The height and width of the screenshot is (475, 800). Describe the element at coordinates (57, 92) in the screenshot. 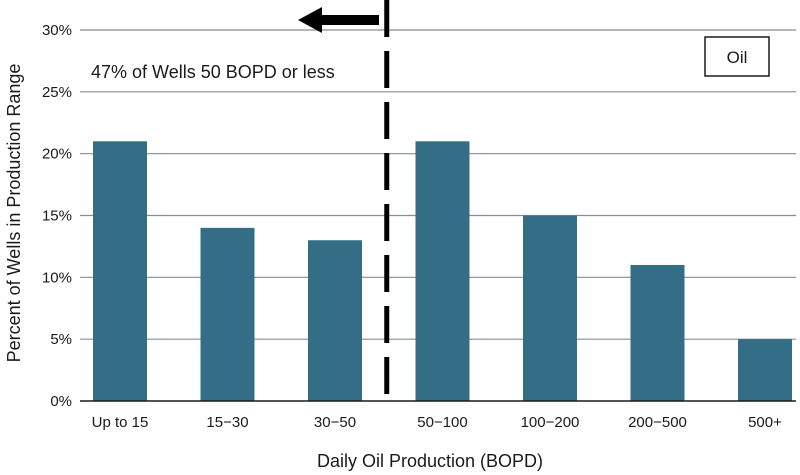

I see `y-tick-label: 25%` at that location.